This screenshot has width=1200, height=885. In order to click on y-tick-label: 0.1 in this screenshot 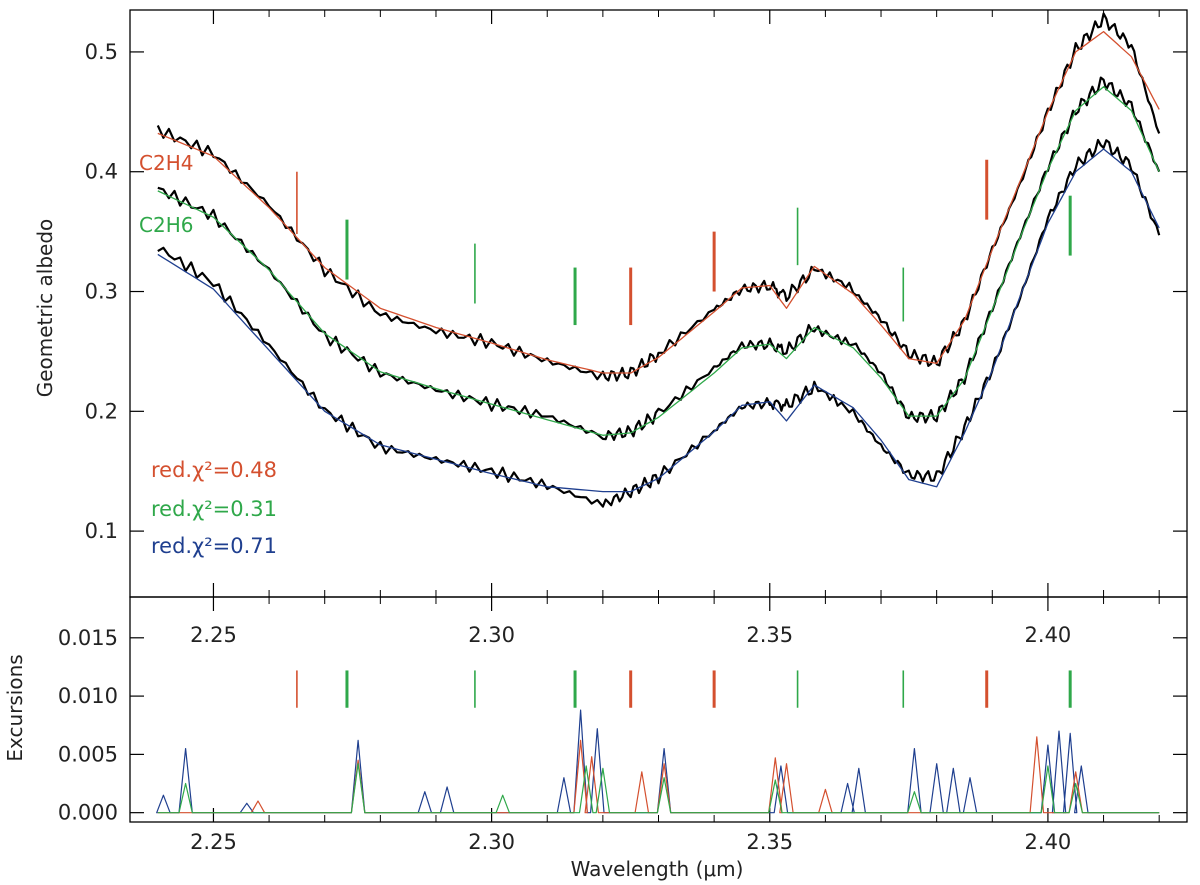, I will do `click(101, 531)`.